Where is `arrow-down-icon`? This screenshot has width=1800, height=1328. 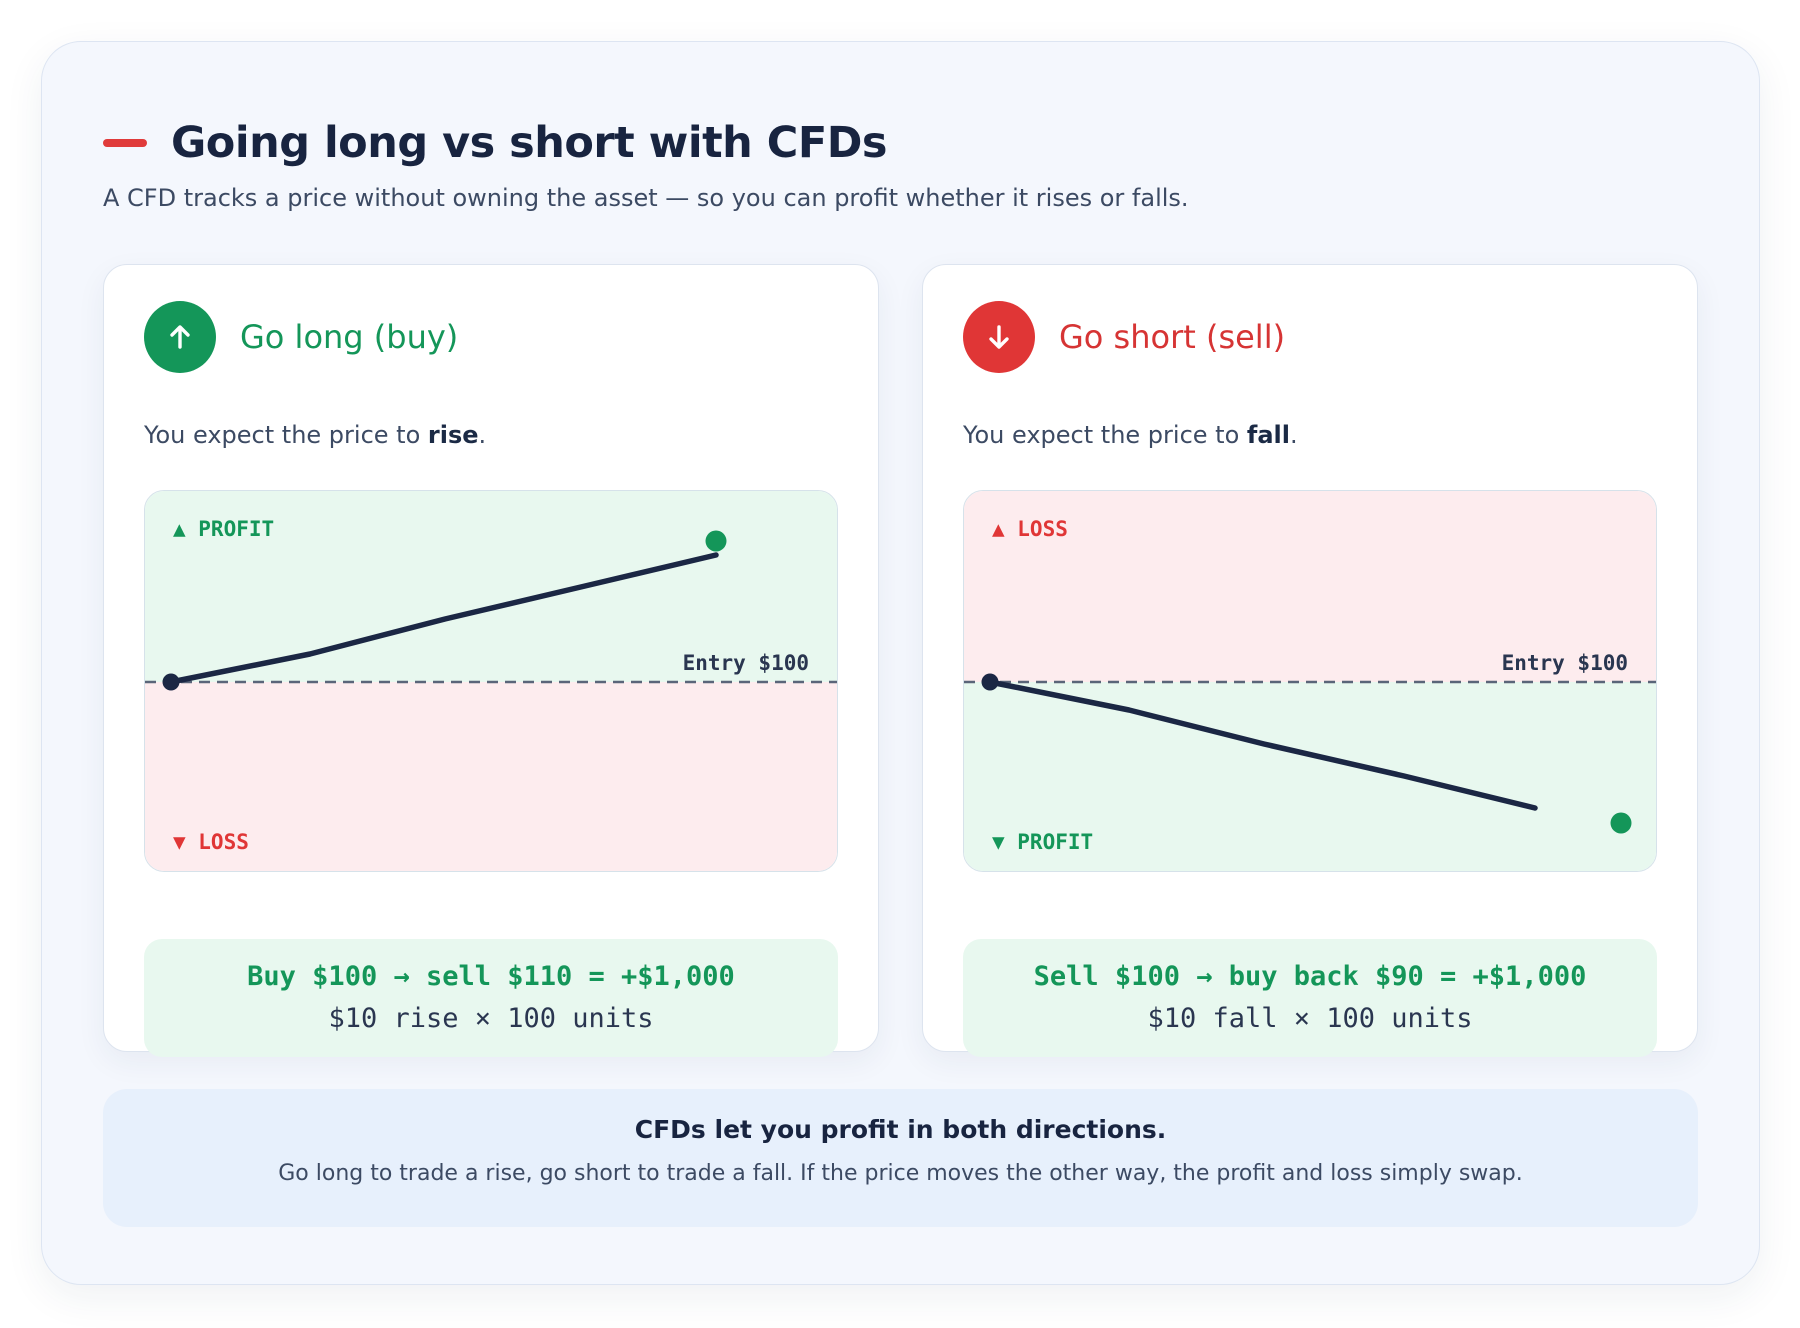
arrow-down-icon is located at coordinates (999, 337).